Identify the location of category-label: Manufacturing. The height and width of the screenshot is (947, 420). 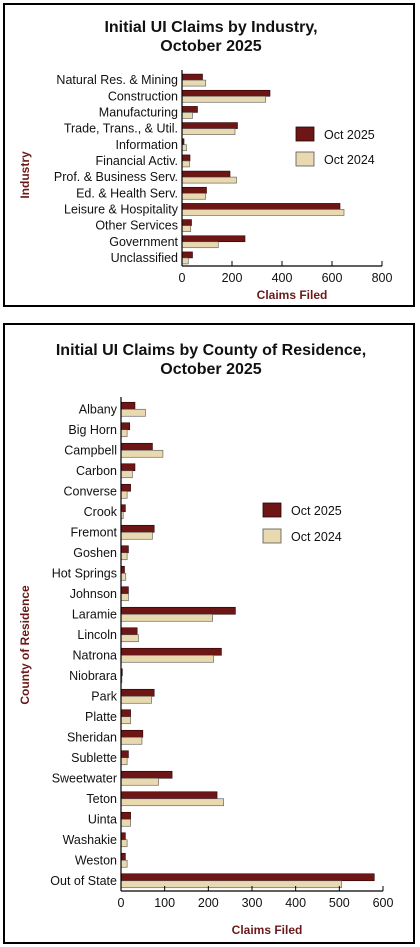
(138, 112).